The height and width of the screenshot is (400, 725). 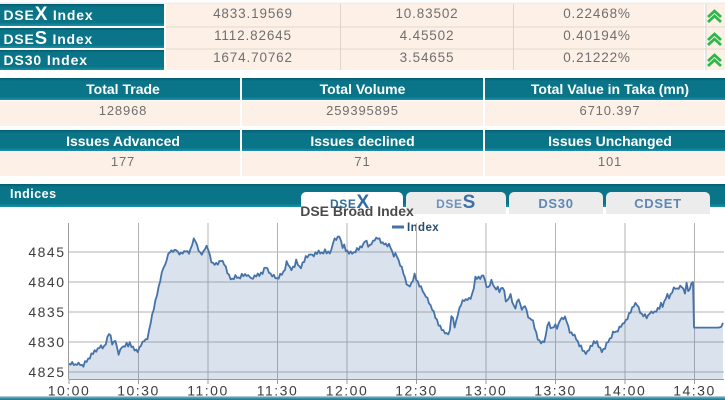 I want to click on svg-text: 12:30, so click(x=416, y=391).